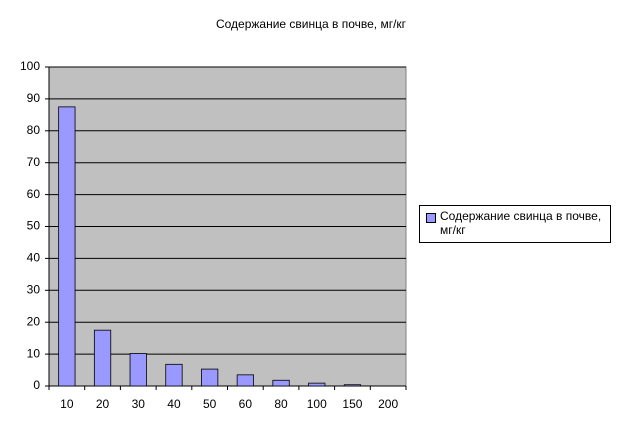 Image resolution: width=623 pixels, height=433 pixels. Describe the element at coordinates (34, 226) in the screenshot. I see `y-tick-label: 50` at that location.